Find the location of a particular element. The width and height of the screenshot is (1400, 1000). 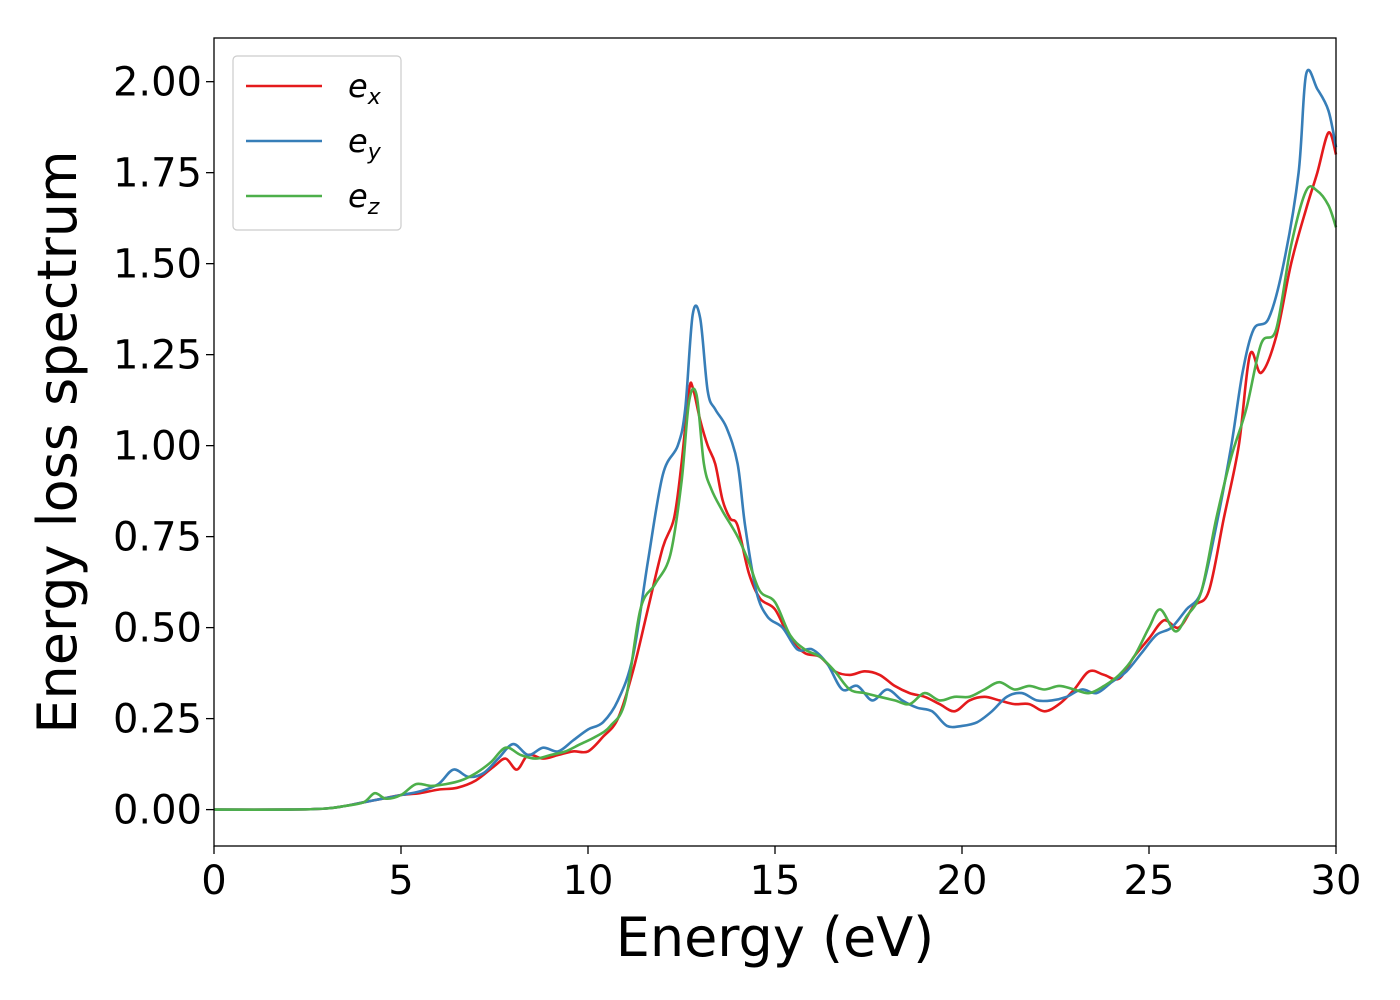

x-tick-label: 20 is located at coordinates (962, 881).